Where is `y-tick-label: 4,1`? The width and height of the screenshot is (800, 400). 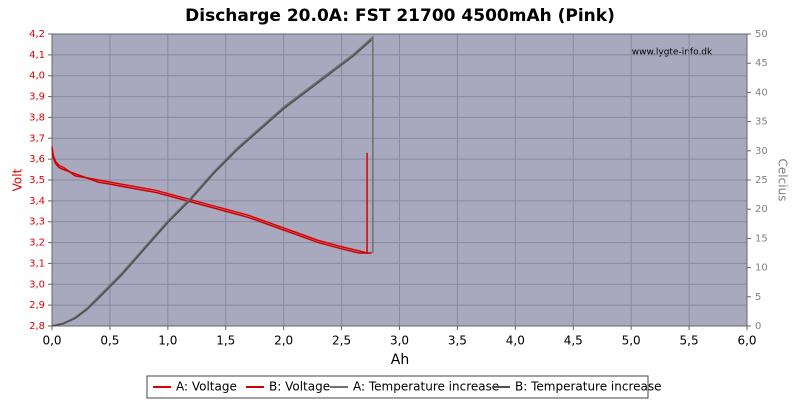
y-tick-label: 4,1 is located at coordinates (37, 55).